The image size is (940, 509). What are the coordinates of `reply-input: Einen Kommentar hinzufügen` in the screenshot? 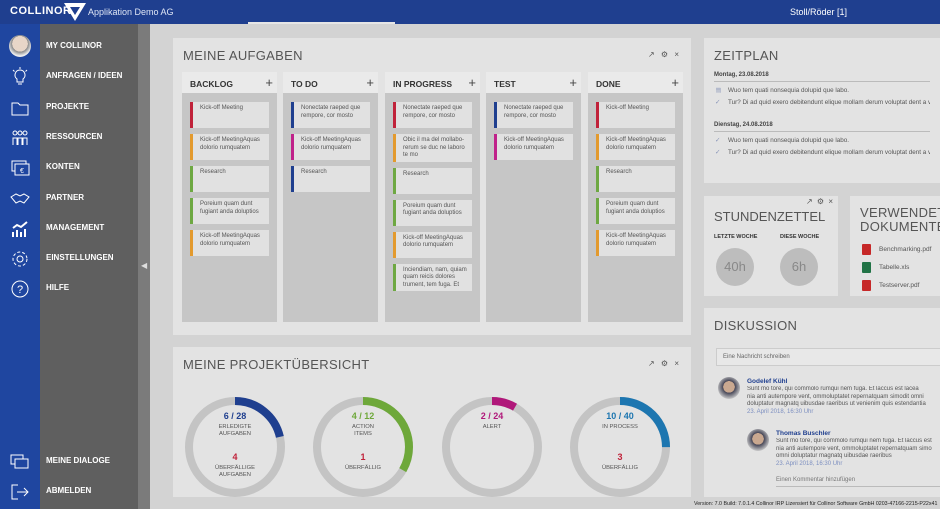 It's located at (858, 482).